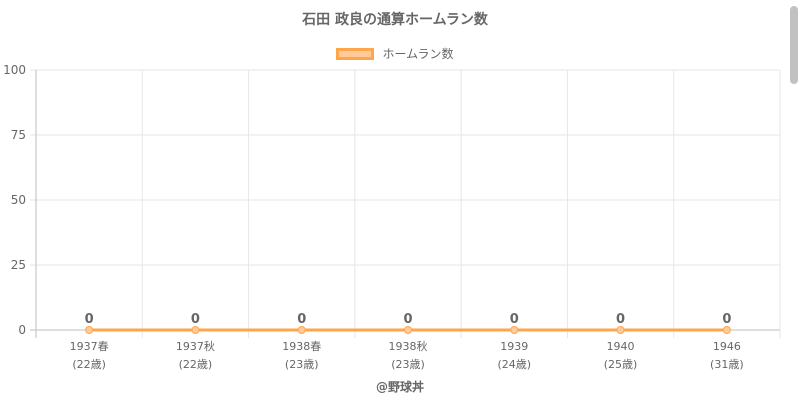 The image size is (800, 400). Describe the element at coordinates (18, 265) in the screenshot. I see `y-tick-label: 25` at that location.